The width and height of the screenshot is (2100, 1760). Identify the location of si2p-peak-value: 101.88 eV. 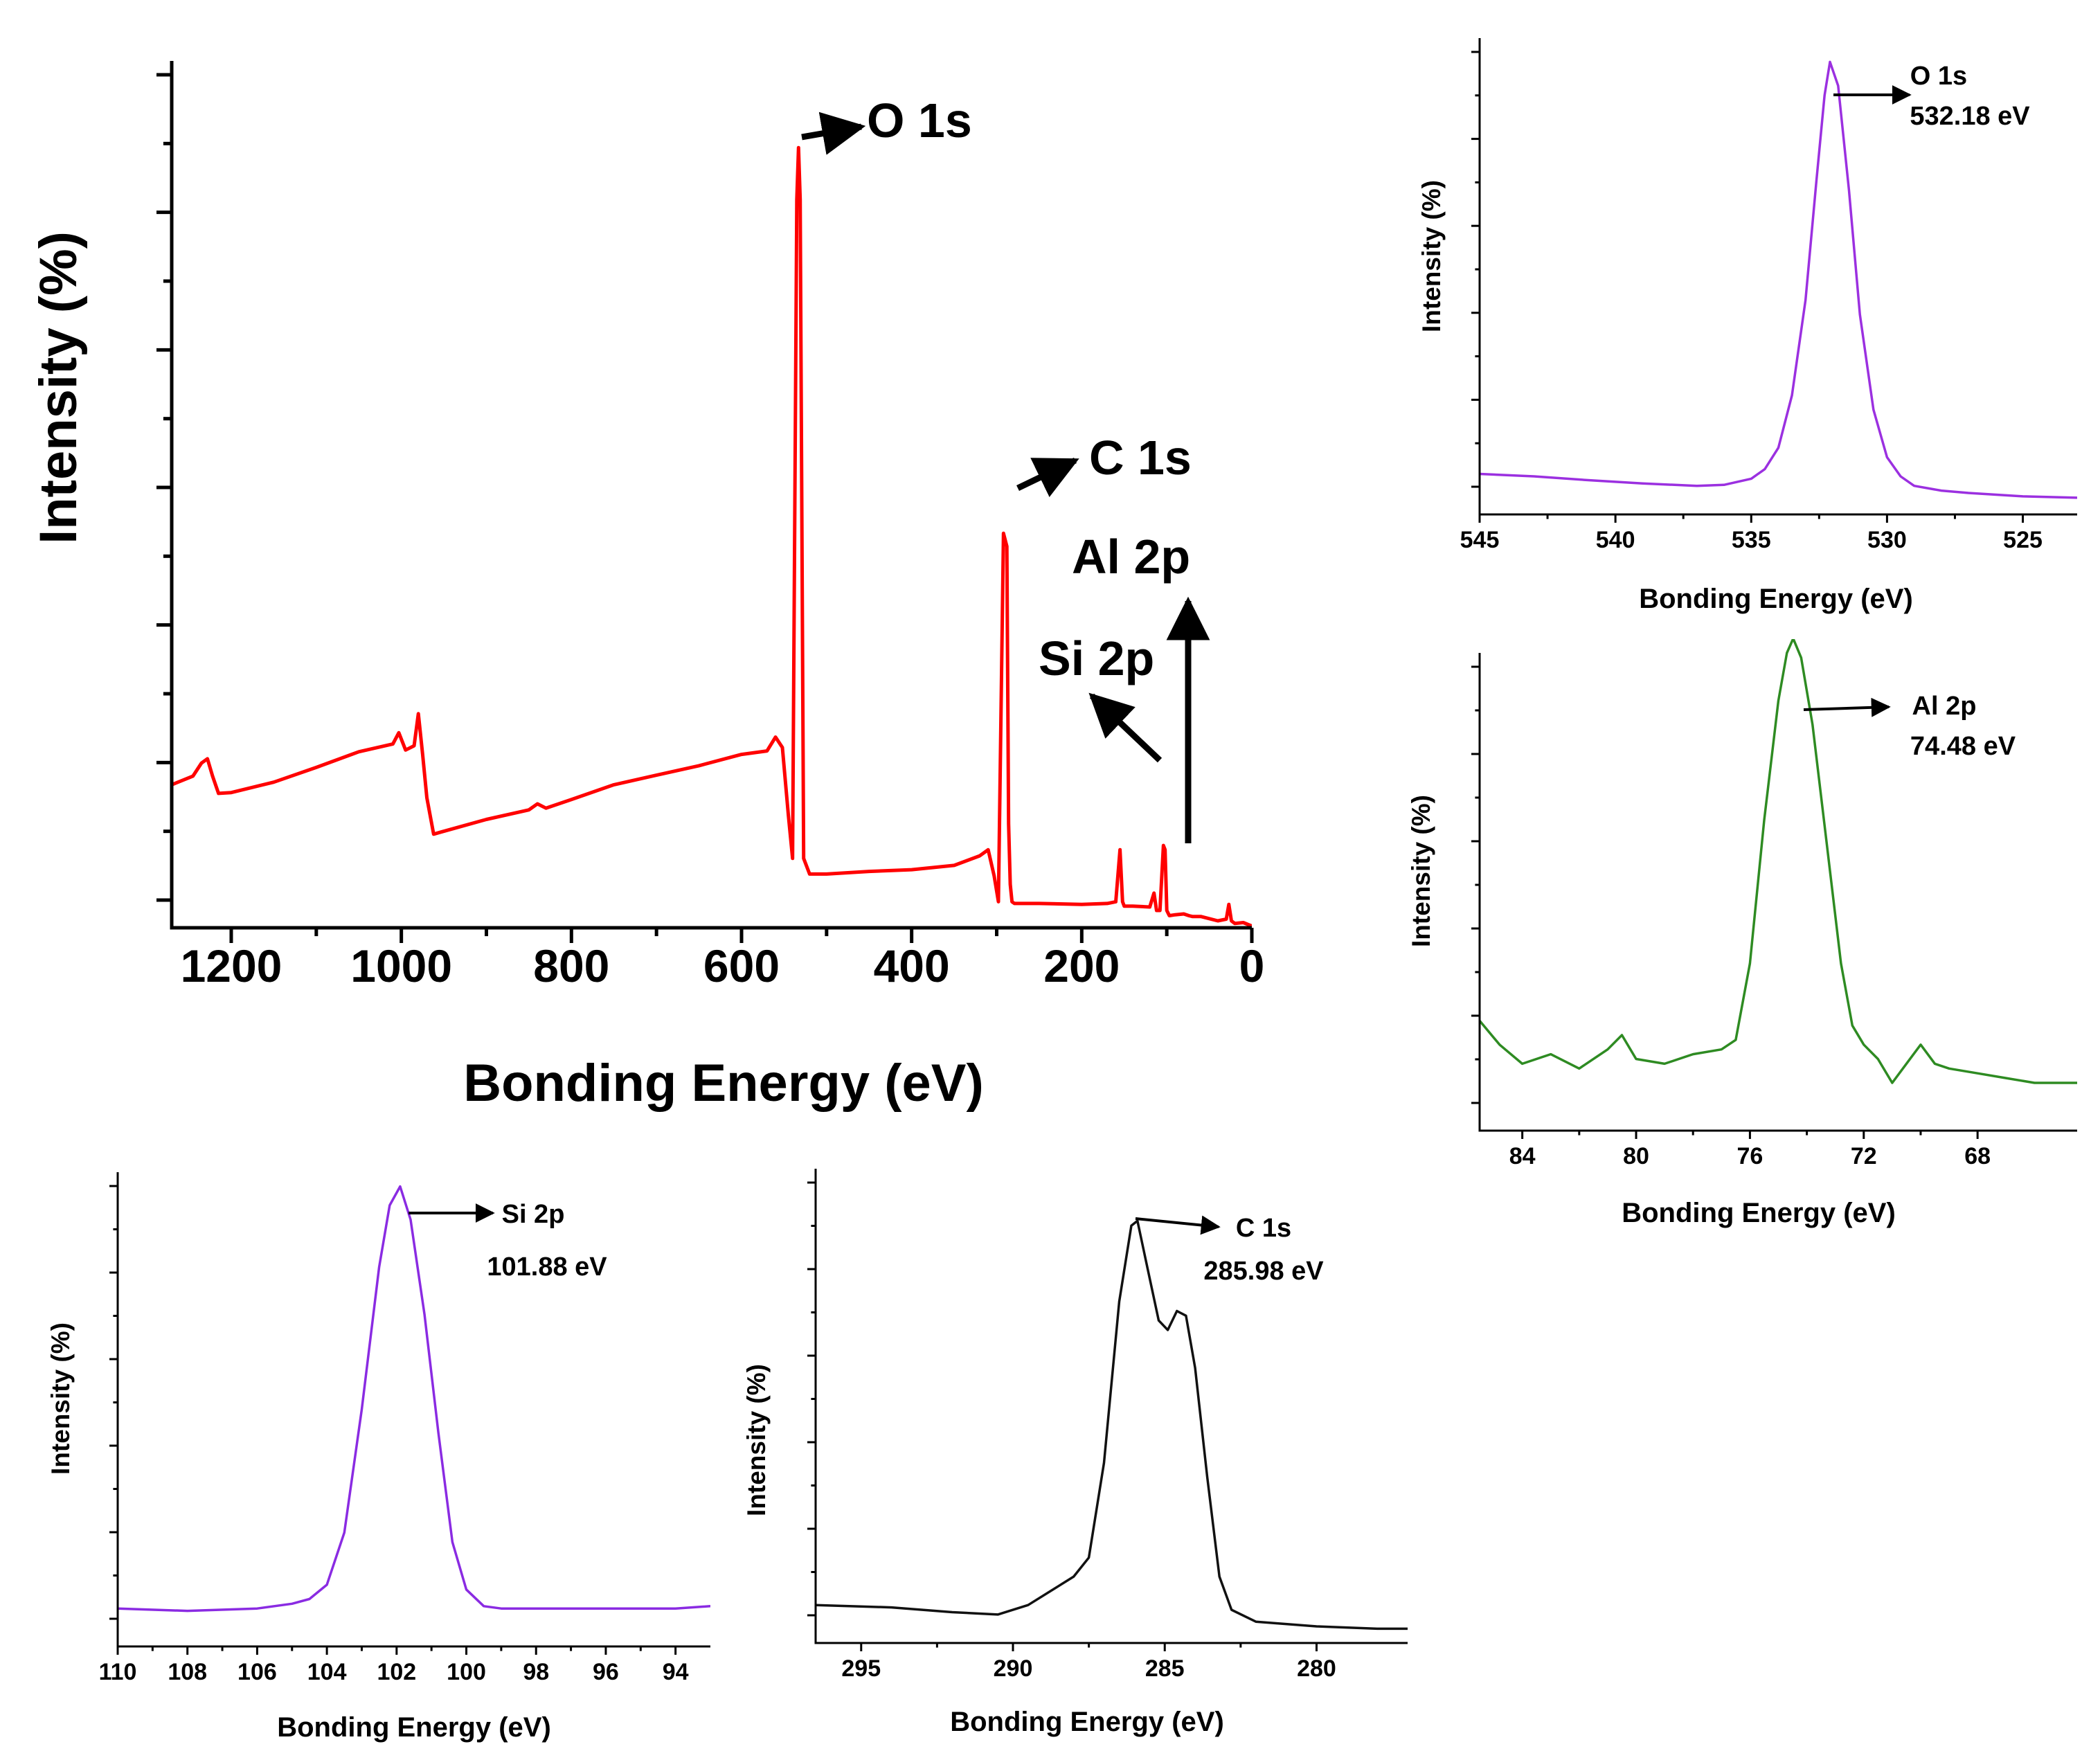
(547, 1267).